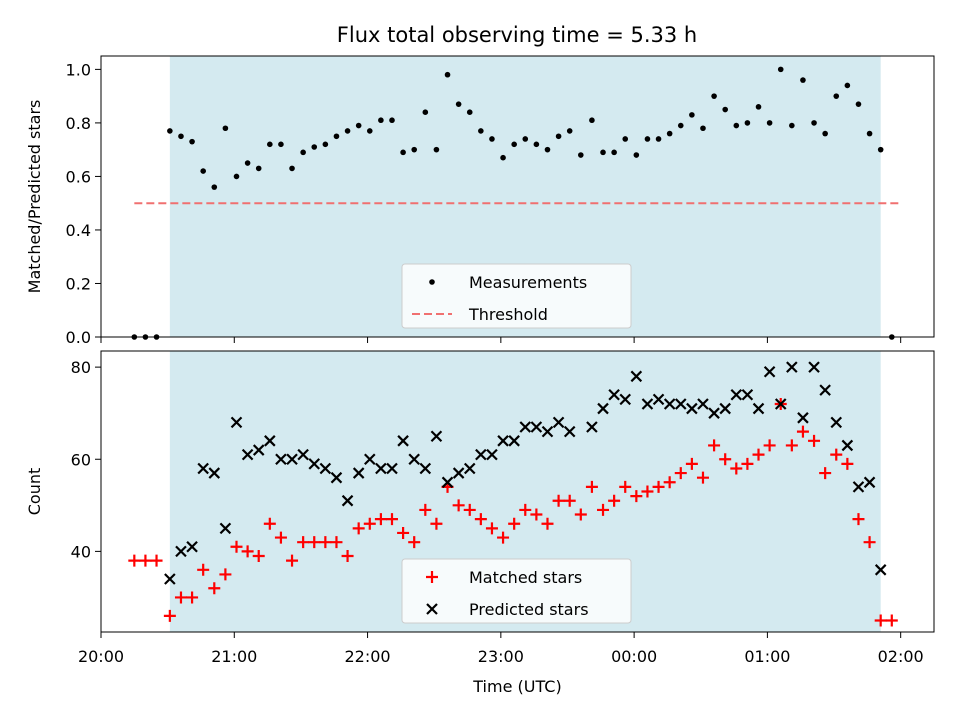  What do you see at coordinates (78, 123) in the screenshot?
I see `y-tick-label: 0.8` at bounding box center [78, 123].